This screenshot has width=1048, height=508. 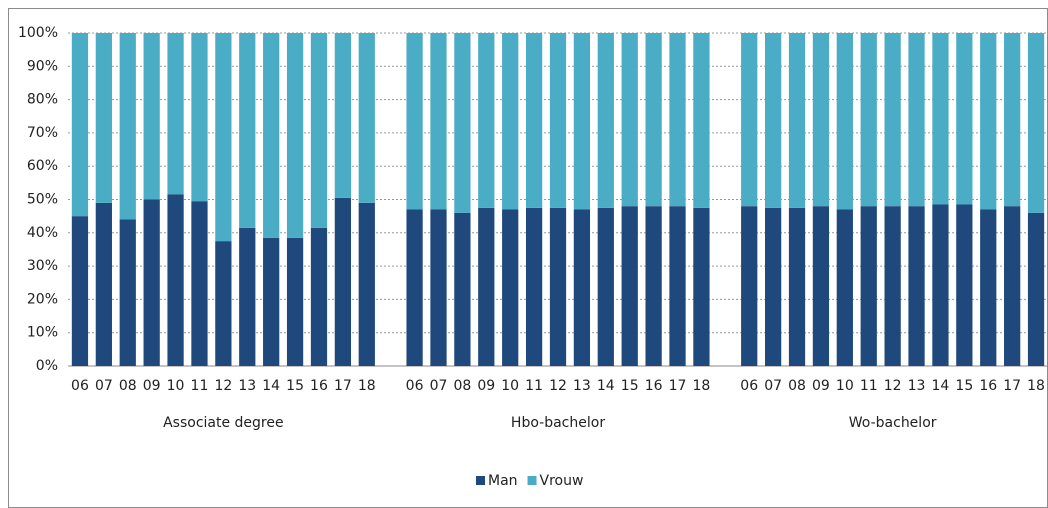 What do you see at coordinates (562, 481) in the screenshot?
I see `legend-label: Vrouw` at bounding box center [562, 481].